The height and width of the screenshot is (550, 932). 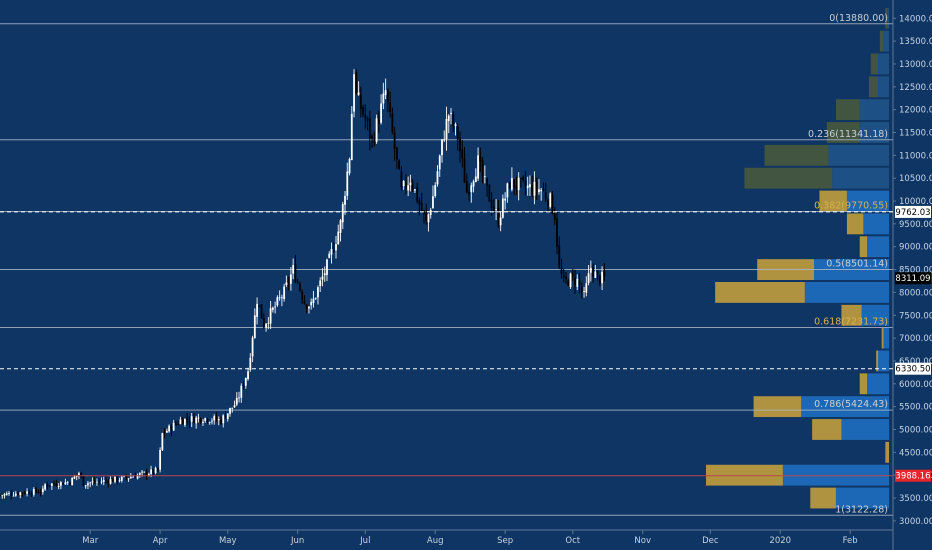 What do you see at coordinates (915, 65) in the screenshot?
I see `price-axis-label: 13000.00` at bounding box center [915, 65].